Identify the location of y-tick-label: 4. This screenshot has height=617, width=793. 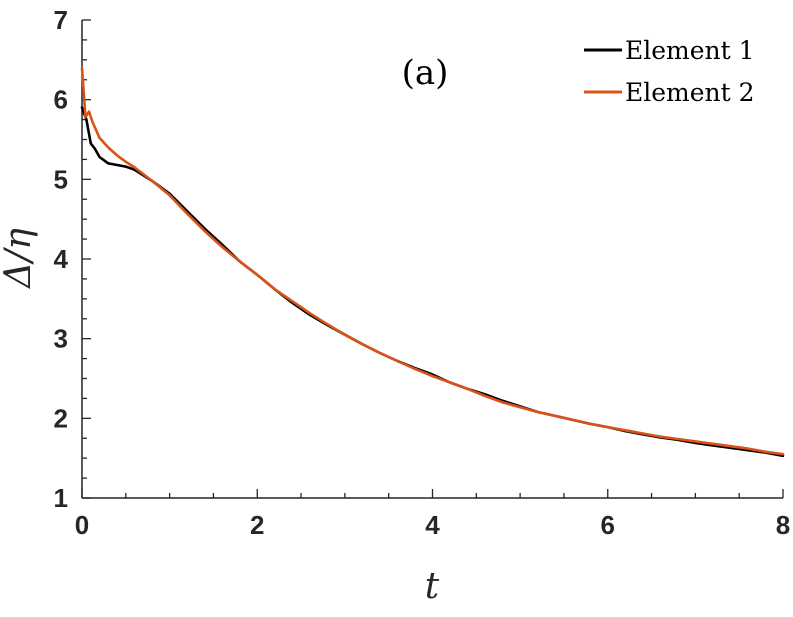
(61, 259).